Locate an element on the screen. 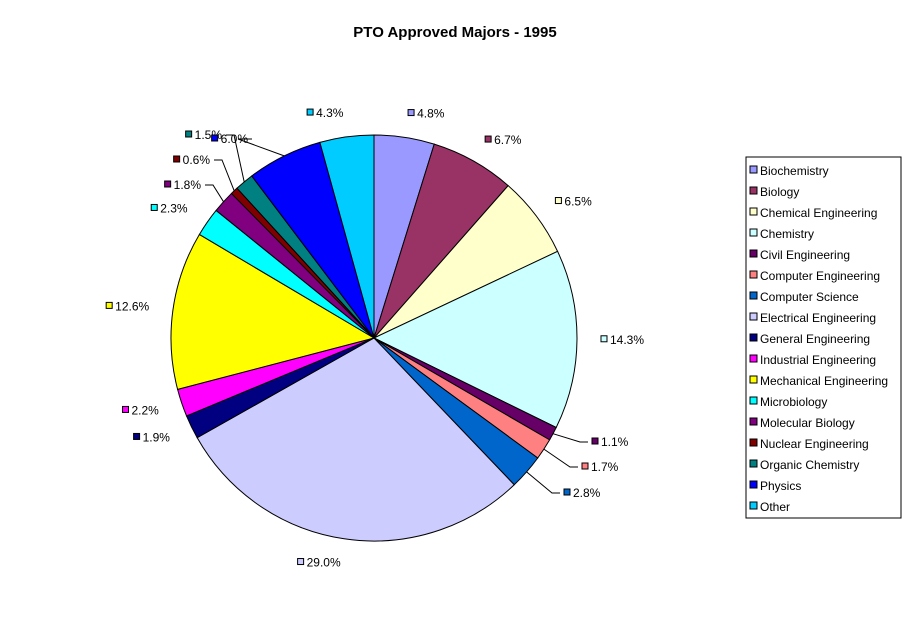  data-label-key-microbiology is located at coordinates (154, 207).